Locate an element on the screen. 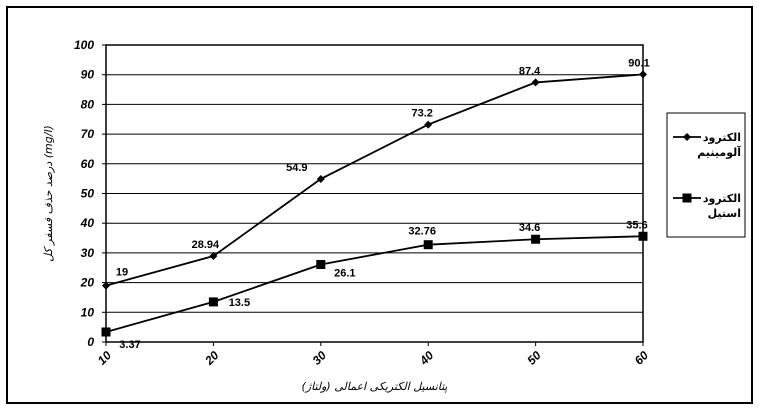 This screenshot has height=410, width=759. data-label: 90.1 is located at coordinates (638, 63).